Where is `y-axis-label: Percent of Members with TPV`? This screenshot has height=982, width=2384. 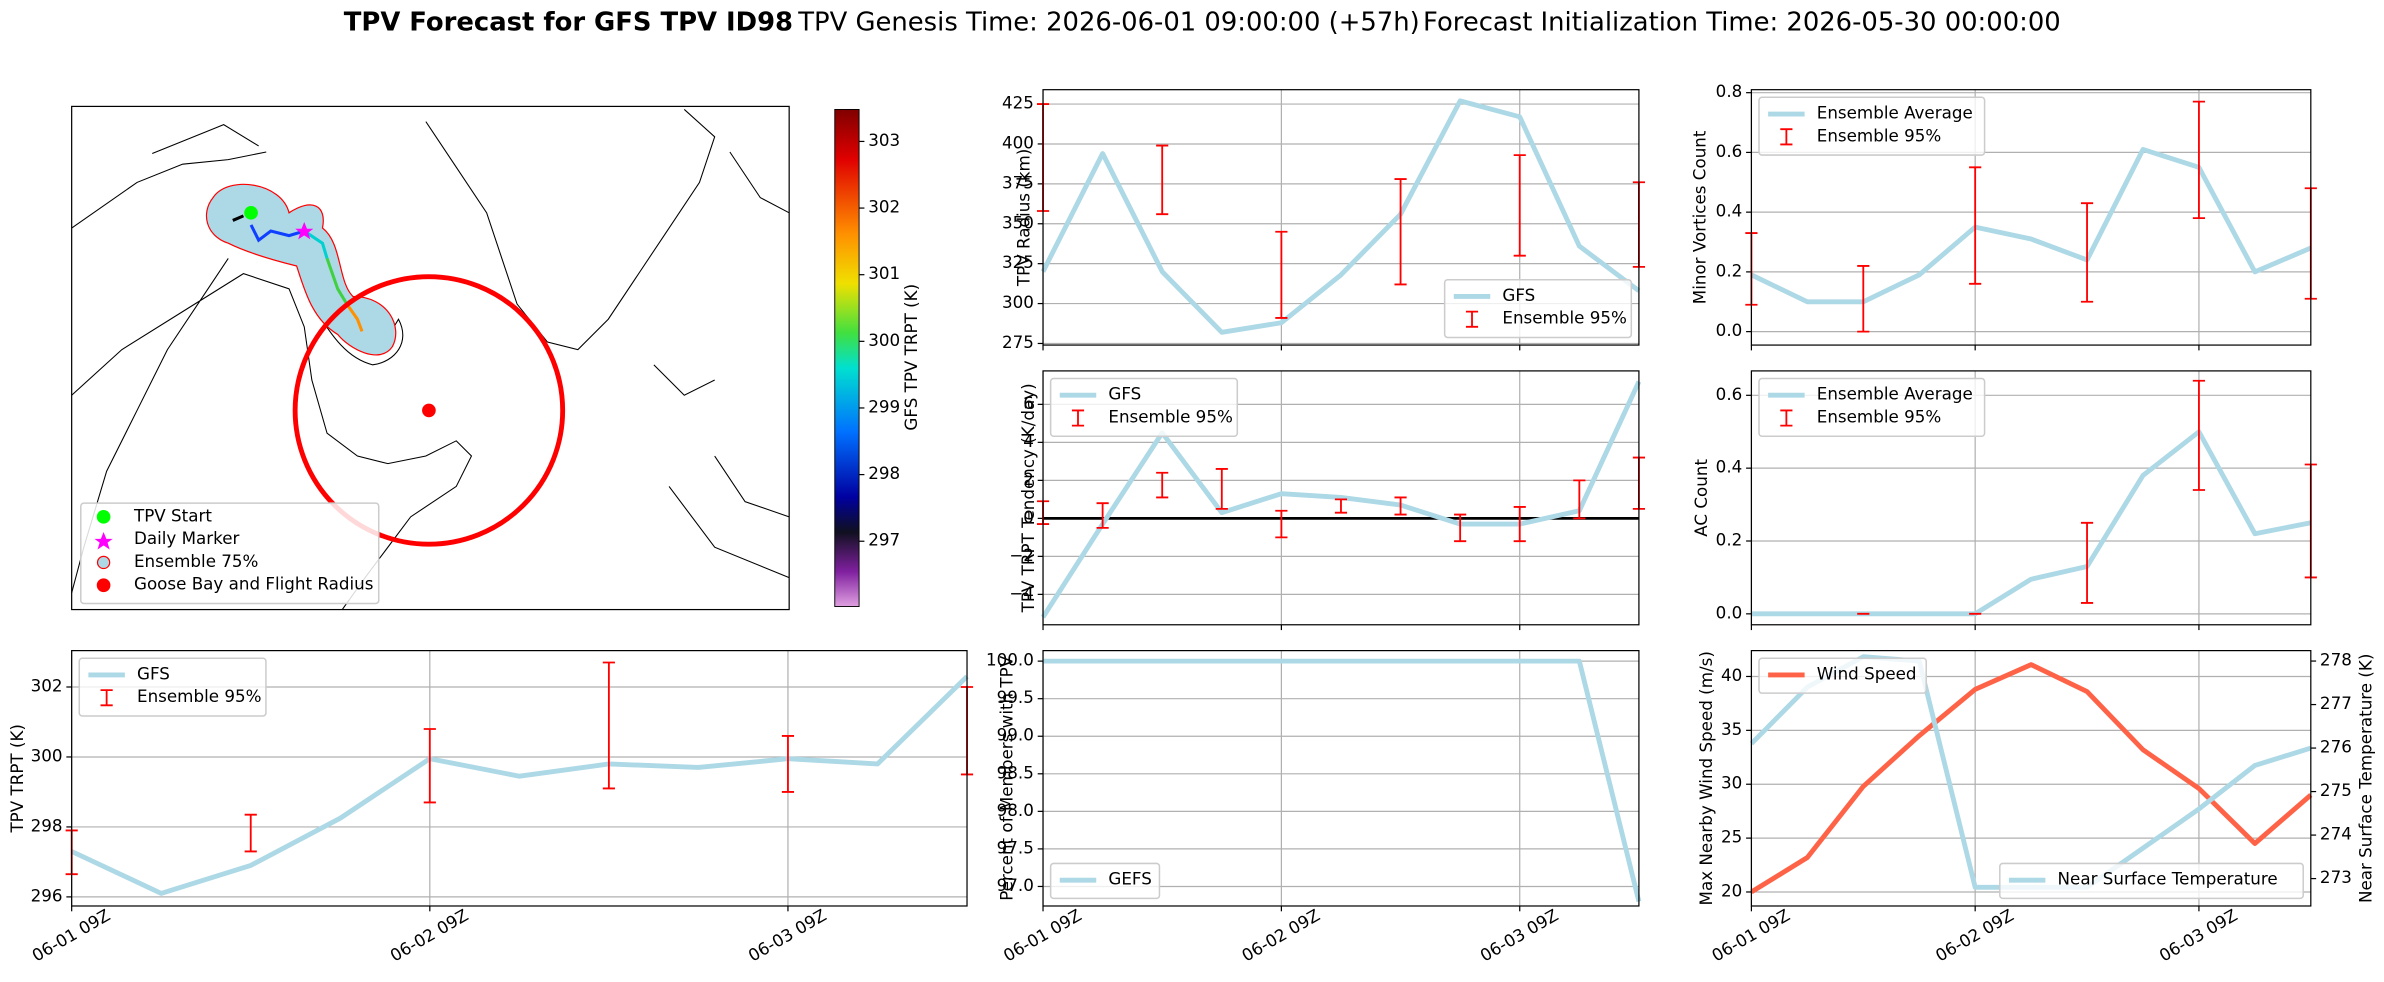 y-axis-label: Percent of Members with TPV is located at coordinates (1007, 778).